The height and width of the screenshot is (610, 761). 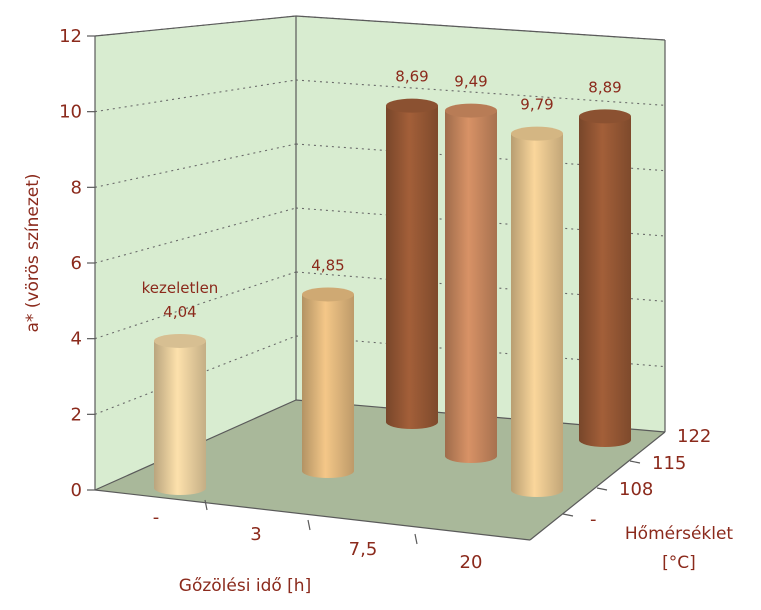 What do you see at coordinates (76, 490) in the screenshot?
I see `y-tick-label: 0` at bounding box center [76, 490].